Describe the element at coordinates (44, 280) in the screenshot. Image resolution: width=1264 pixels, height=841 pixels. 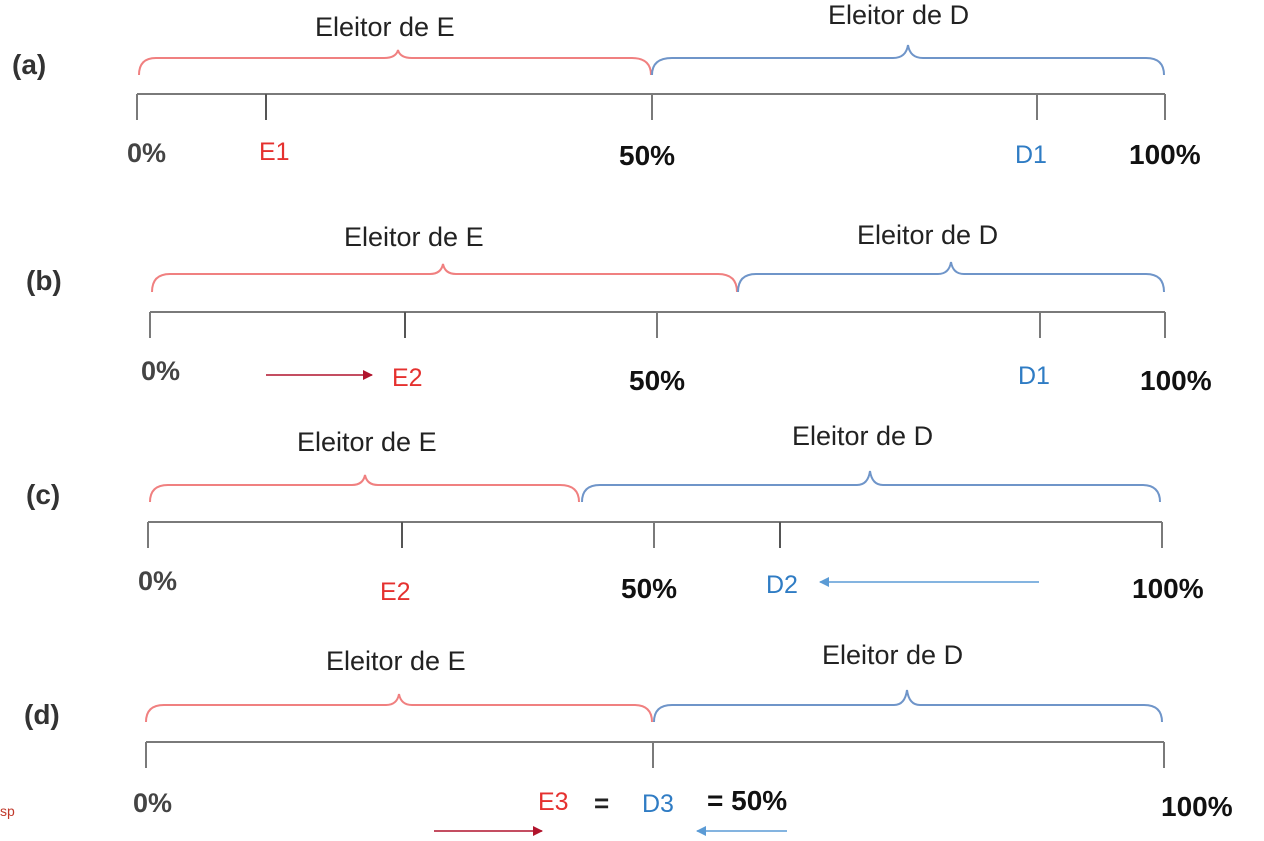
I see `panel-b-label: (b)` at that location.